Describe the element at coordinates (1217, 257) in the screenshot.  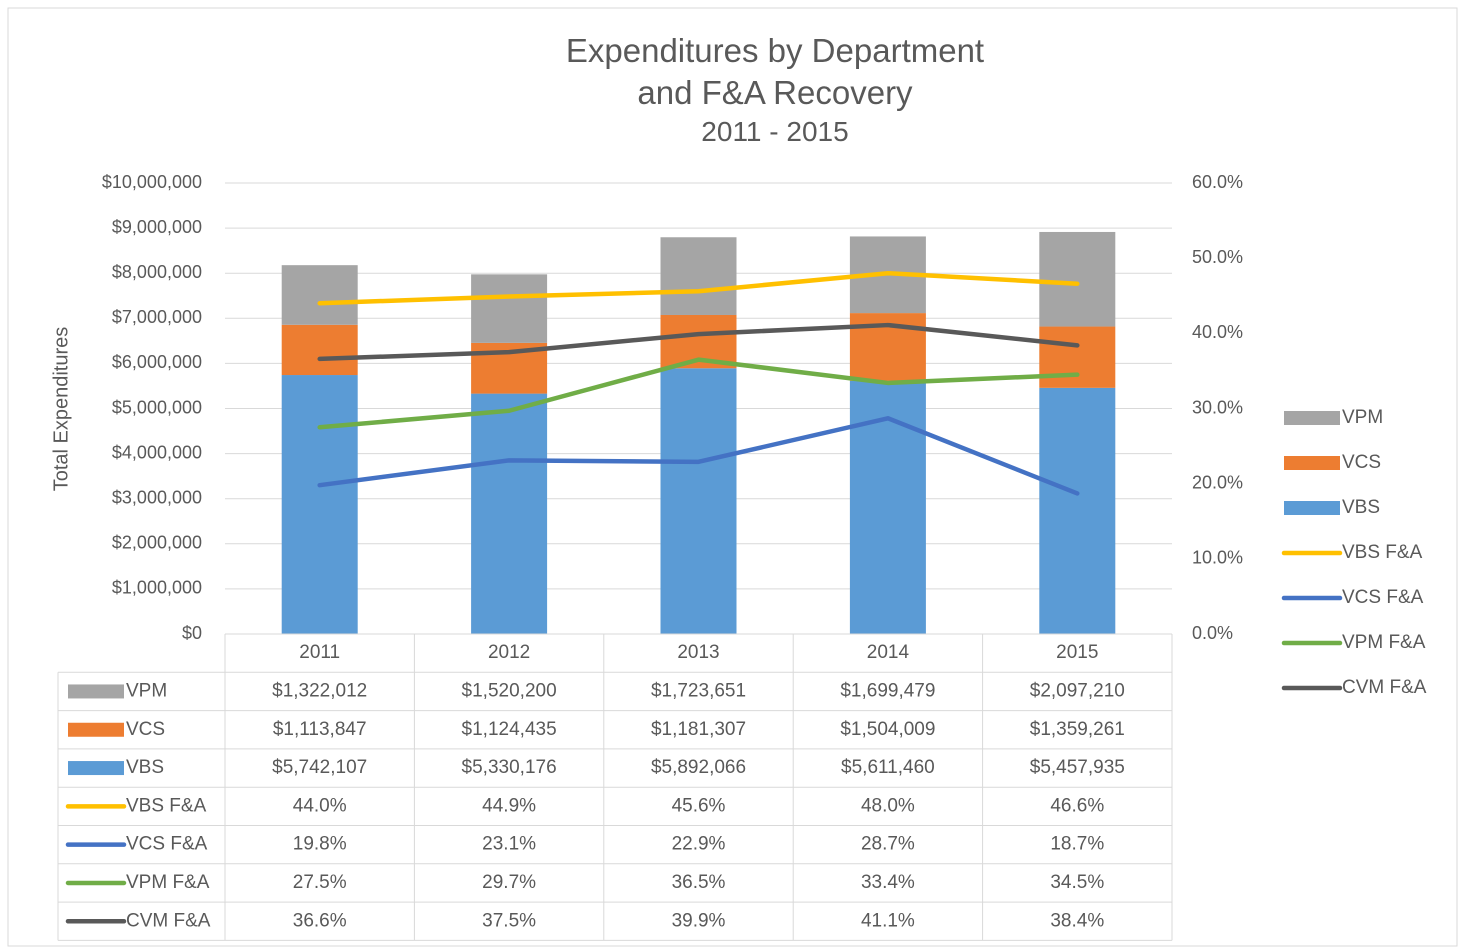
I see `y2-tick-label: 50.0%` at that location.